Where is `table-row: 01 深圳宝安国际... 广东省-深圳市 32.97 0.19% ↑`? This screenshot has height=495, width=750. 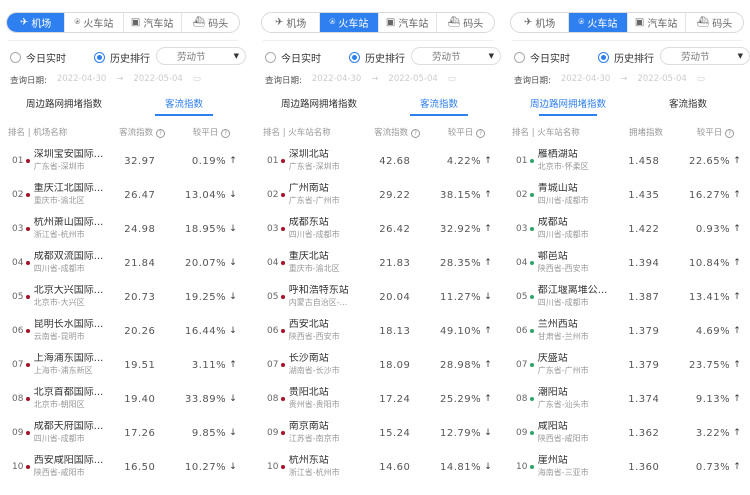
table-row: 01 深圳宝安国际... 广东省-深圳市 32.97 0.19% ↑ is located at coordinates (122, 161).